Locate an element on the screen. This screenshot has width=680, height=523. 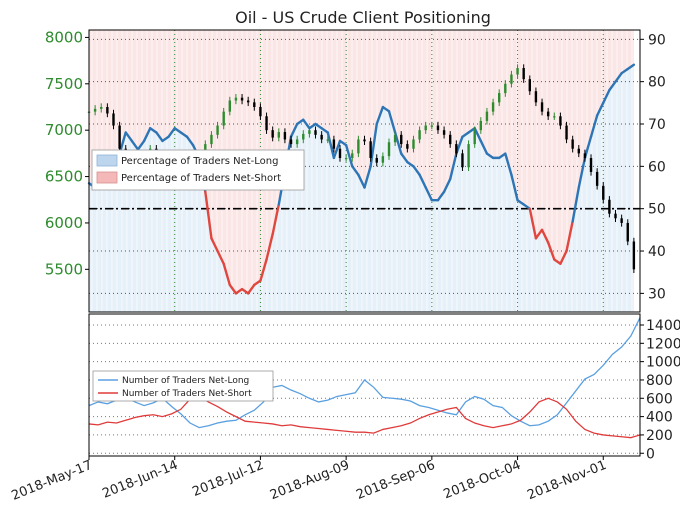
x-axis-tick-label: 2018-Nov-01 is located at coordinates (567, 480).